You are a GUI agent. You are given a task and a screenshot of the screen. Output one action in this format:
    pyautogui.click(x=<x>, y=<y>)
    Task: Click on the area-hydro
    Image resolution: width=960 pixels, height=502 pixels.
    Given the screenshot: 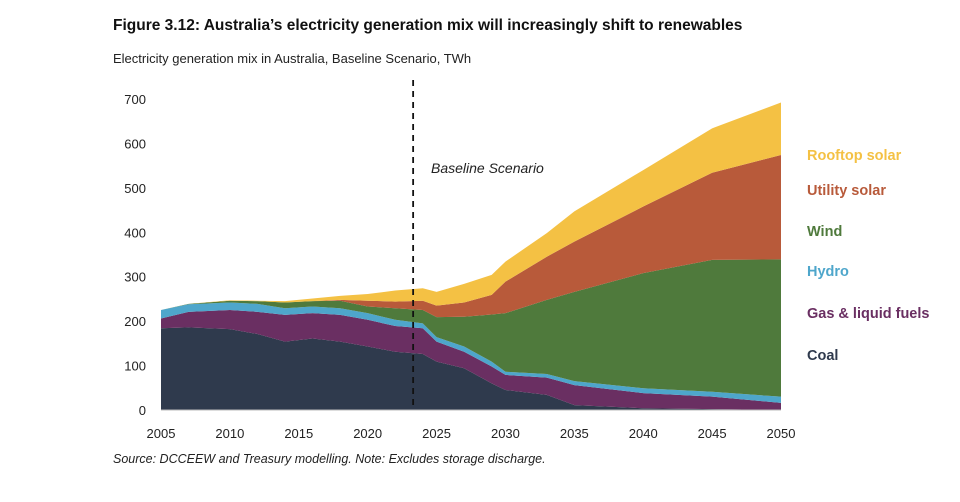 What is the action you would take?
    pyautogui.click(x=471, y=352)
    